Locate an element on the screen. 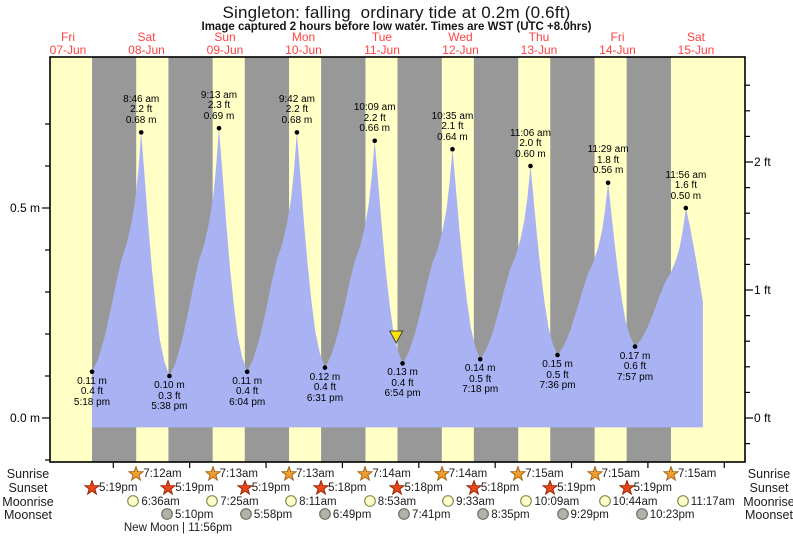  annotation-line: 0.12 m is located at coordinates (325, 377).